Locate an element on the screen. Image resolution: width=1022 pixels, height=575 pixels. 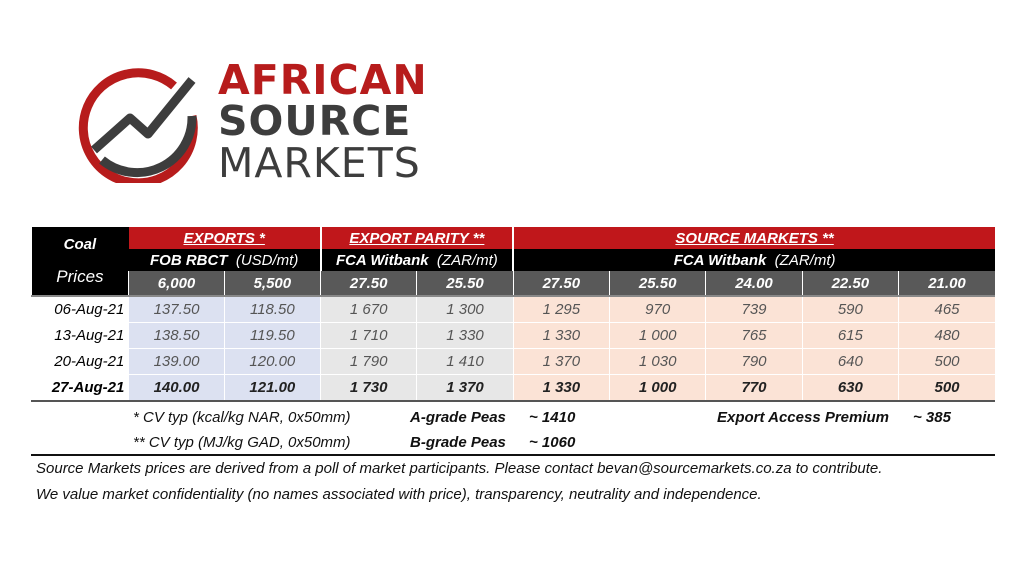
price-cell: 140.00 is located at coordinates (176, 388).